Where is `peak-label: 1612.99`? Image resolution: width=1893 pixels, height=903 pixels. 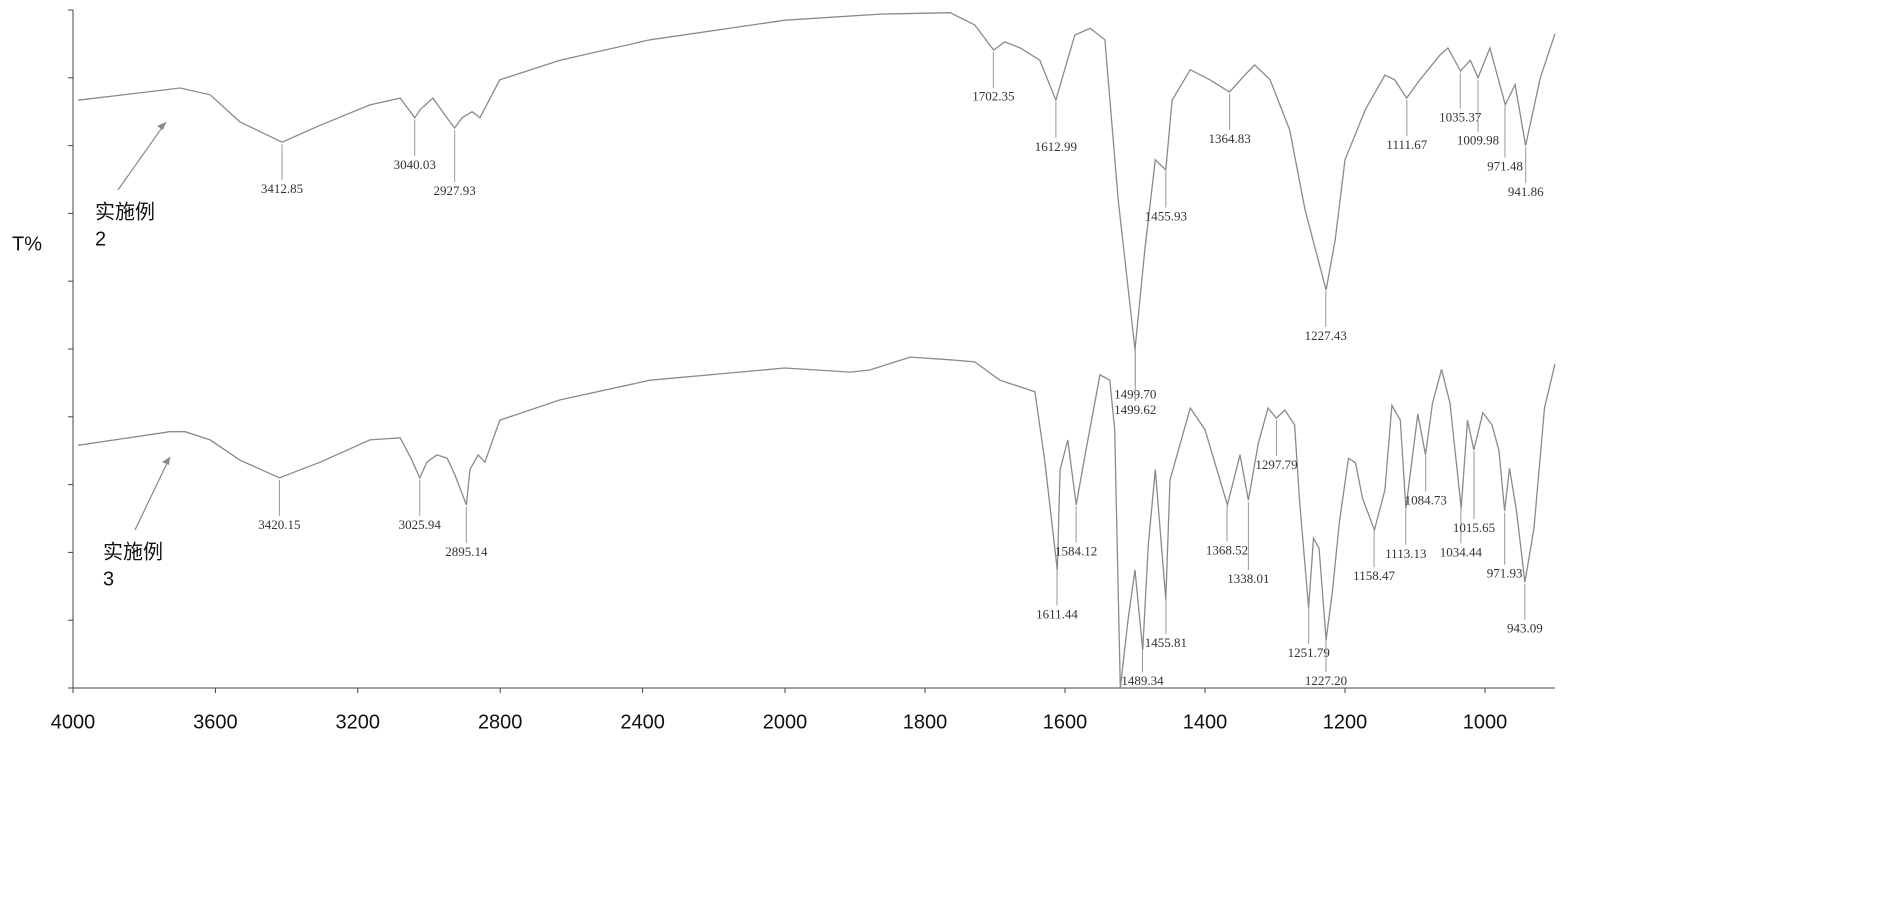
peak-label: 1612.99 is located at coordinates (1056, 146).